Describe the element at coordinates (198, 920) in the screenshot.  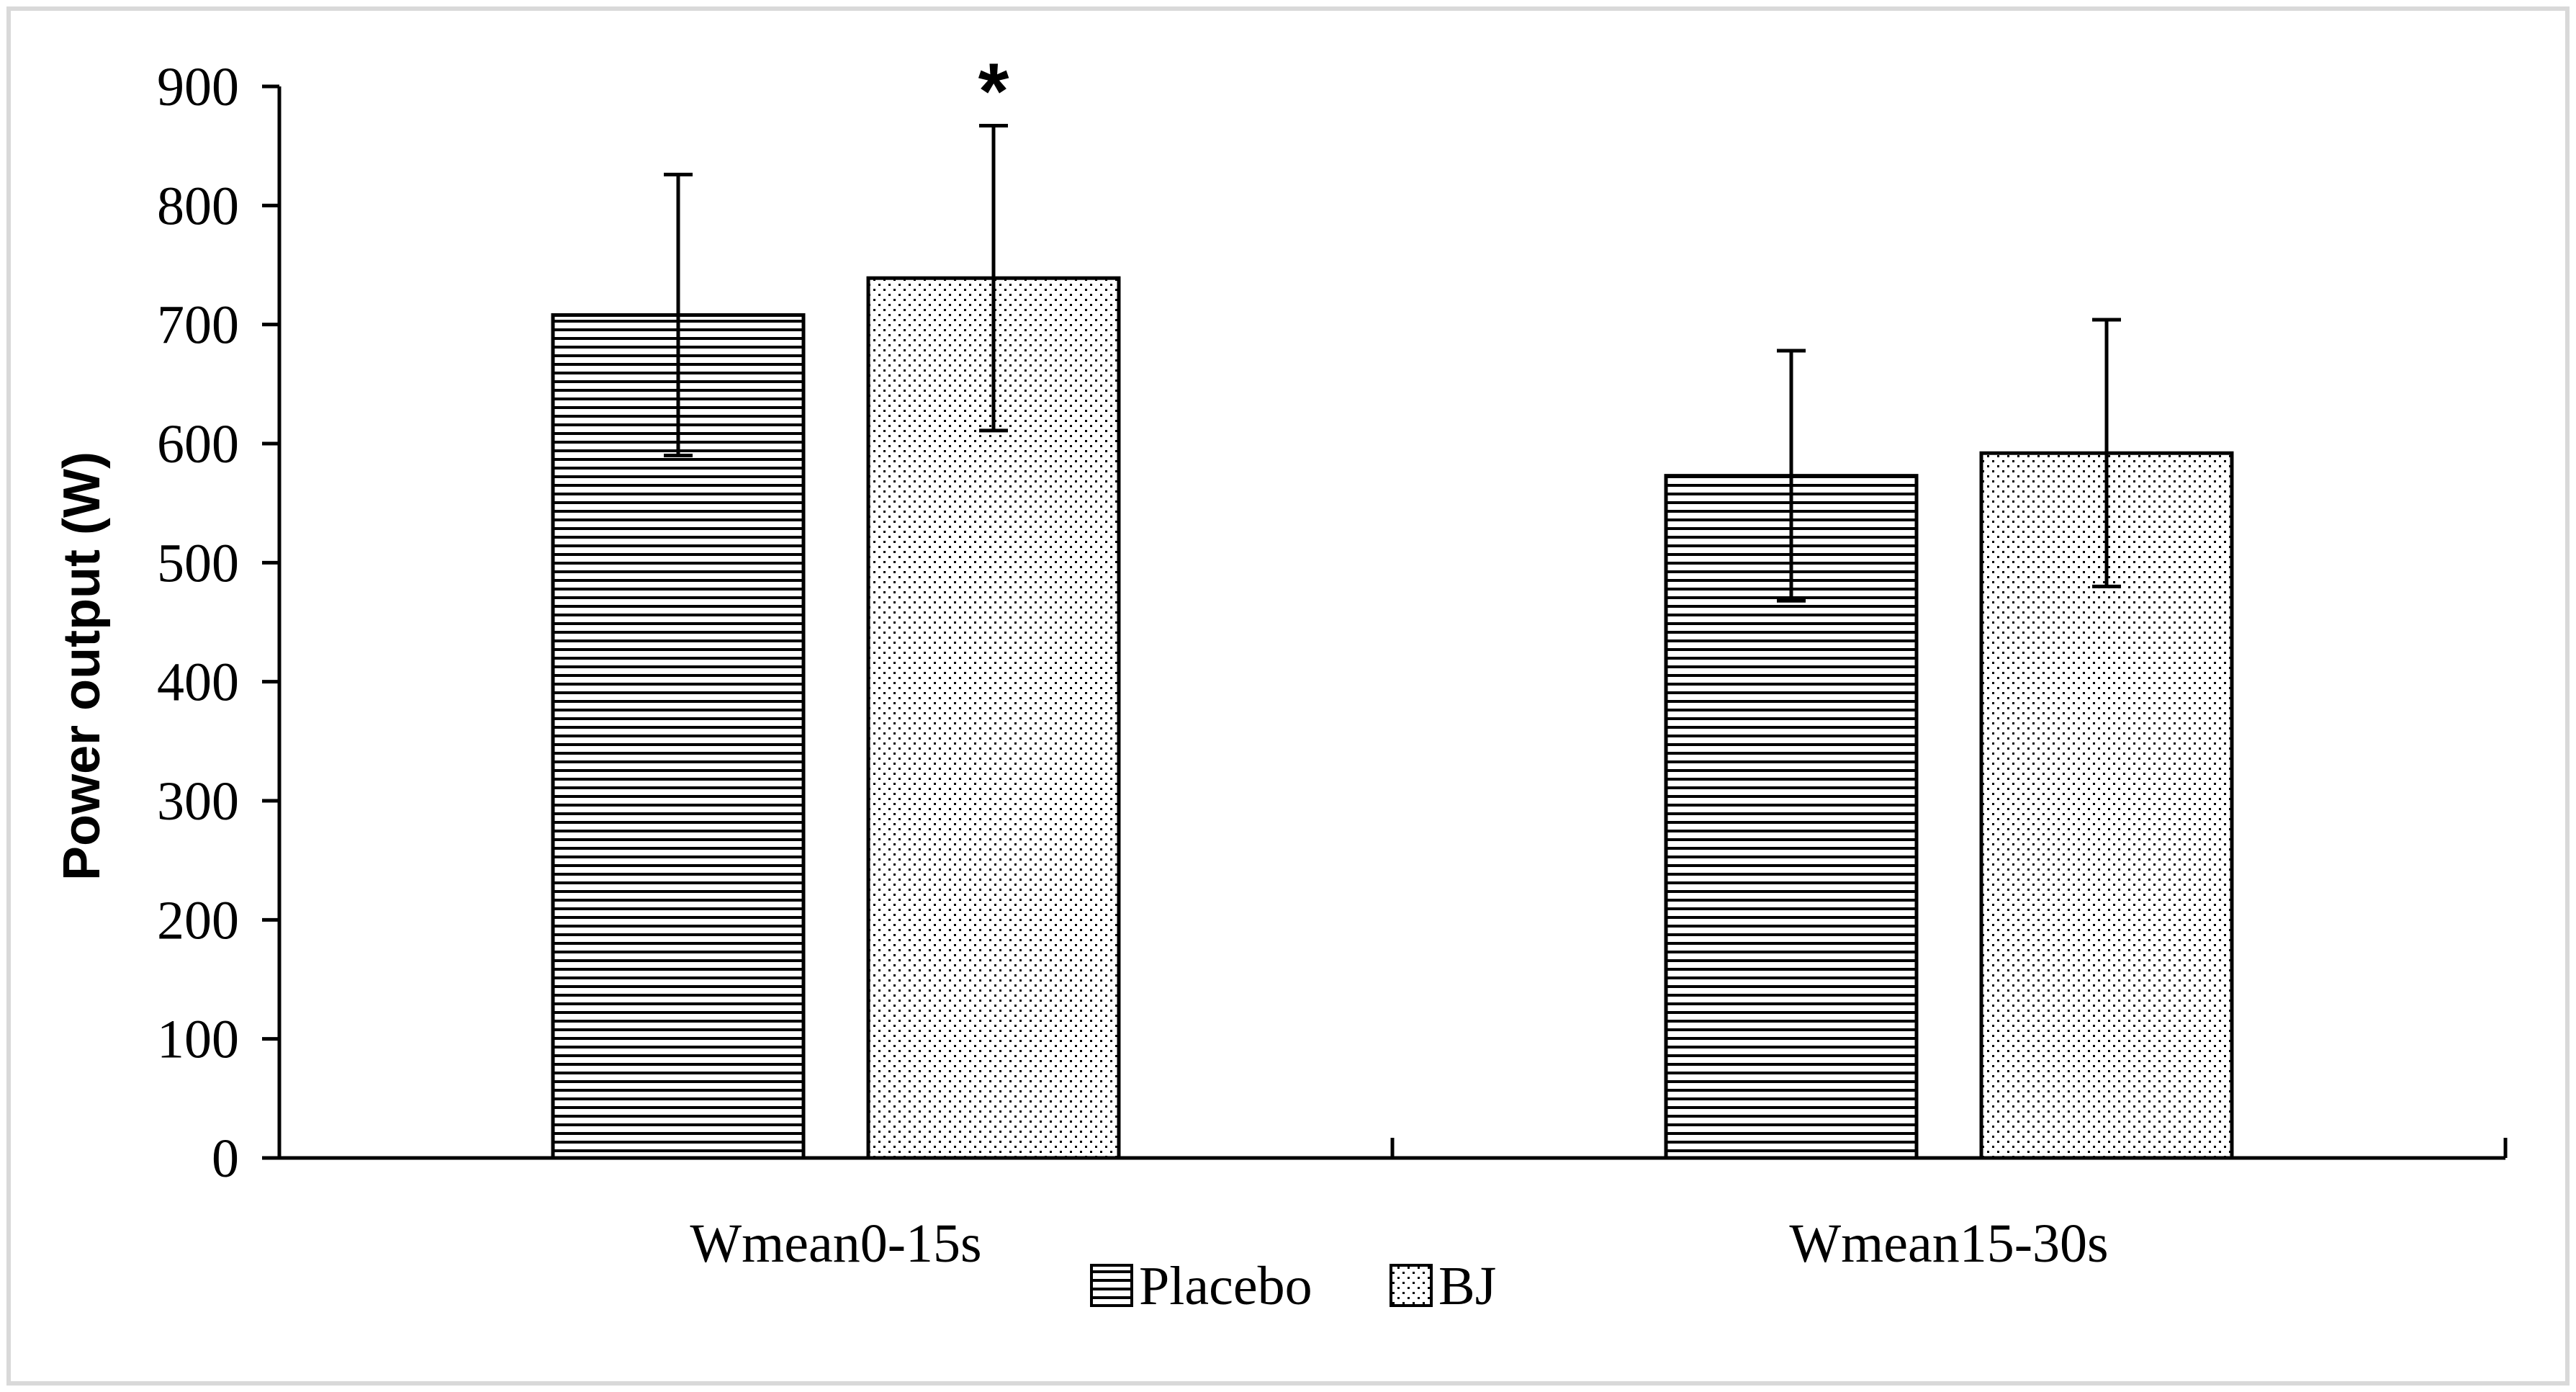
I see `y-tick-label: 200` at that location.